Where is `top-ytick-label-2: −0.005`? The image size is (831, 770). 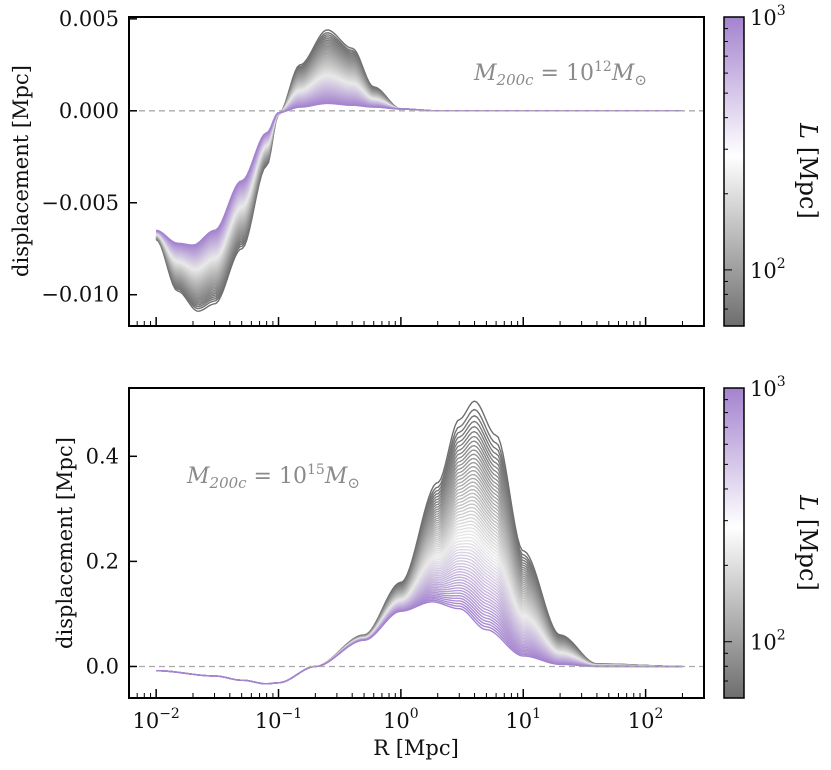
top-ytick-label-2: −0.005 is located at coordinates (80, 203).